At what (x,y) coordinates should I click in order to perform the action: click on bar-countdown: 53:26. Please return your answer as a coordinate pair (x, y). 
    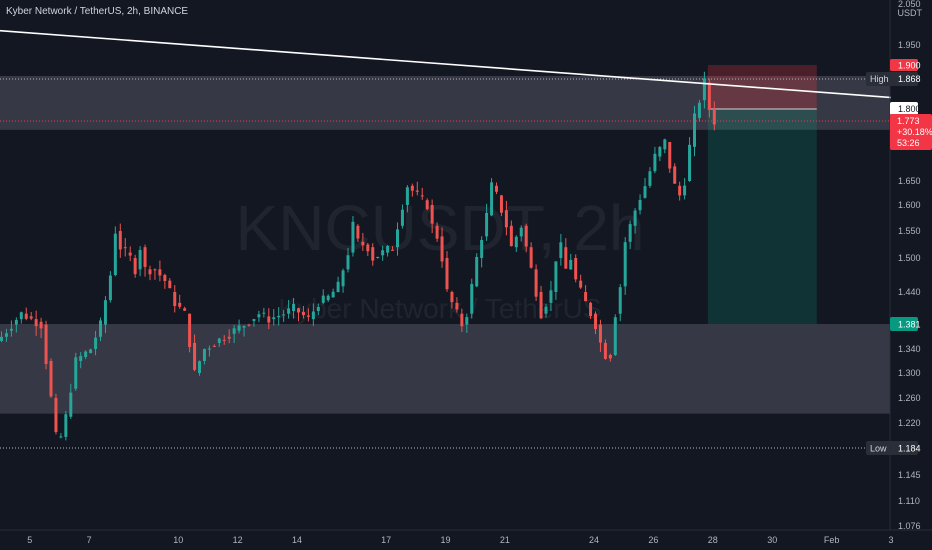
    Looking at the image, I should click on (908, 143).